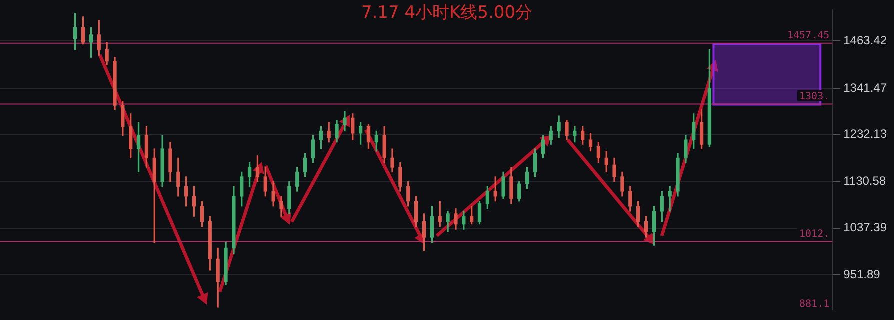 This screenshot has height=320, width=894. What do you see at coordinates (866, 87) in the screenshot?
I see `y-tick-label: 1341.47` at bounding box center [866, 87].